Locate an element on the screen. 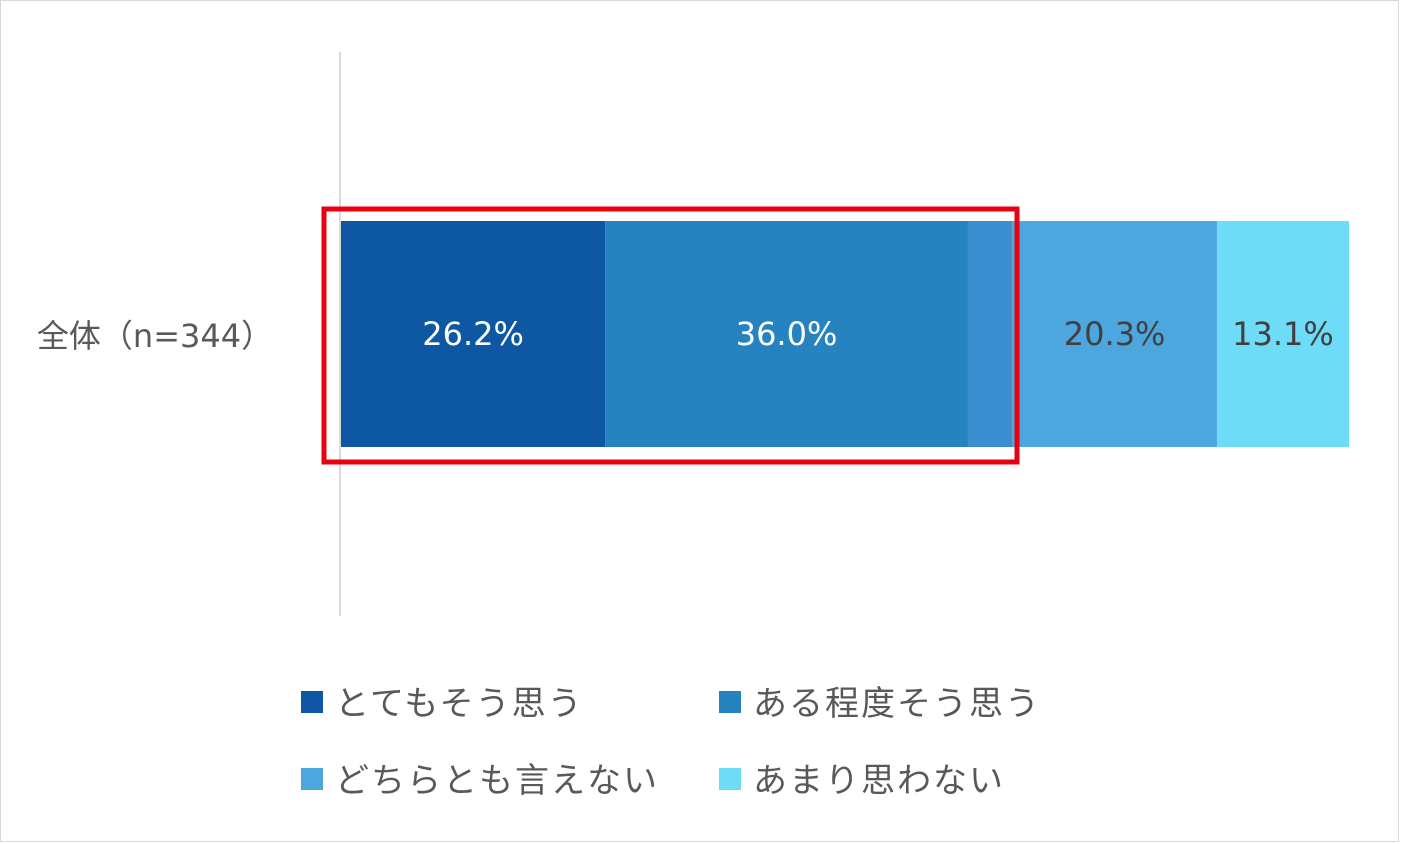 The width and height of the screenshot is (1401, 844). legend-label-3: どちらとも言えない is located at coordinates (497, 781).